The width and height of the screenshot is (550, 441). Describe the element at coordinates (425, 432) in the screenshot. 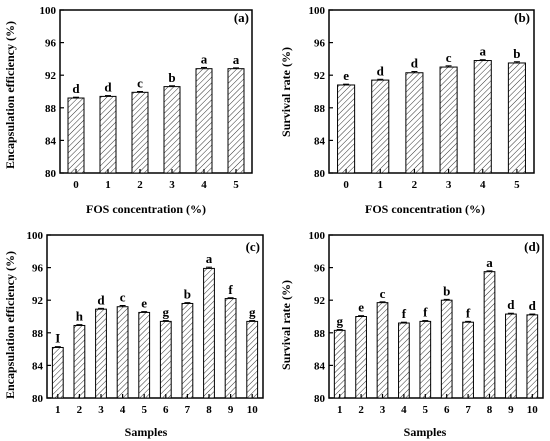

I see `panel-d-xlabel: Samples` at that location.